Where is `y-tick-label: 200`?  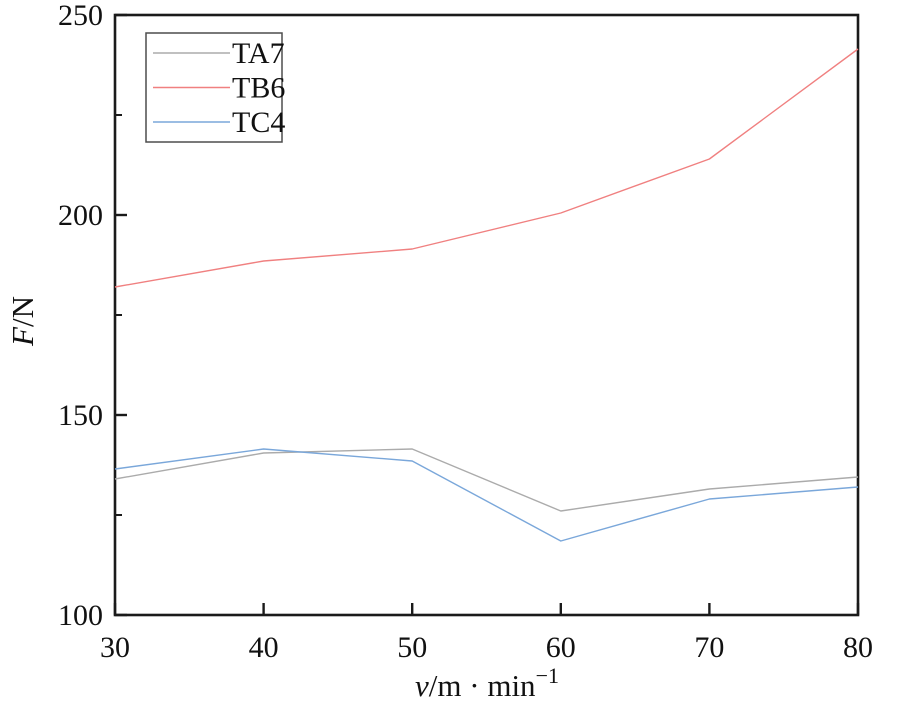
y-tick-label: 200 is located at coordinates (80, 215).